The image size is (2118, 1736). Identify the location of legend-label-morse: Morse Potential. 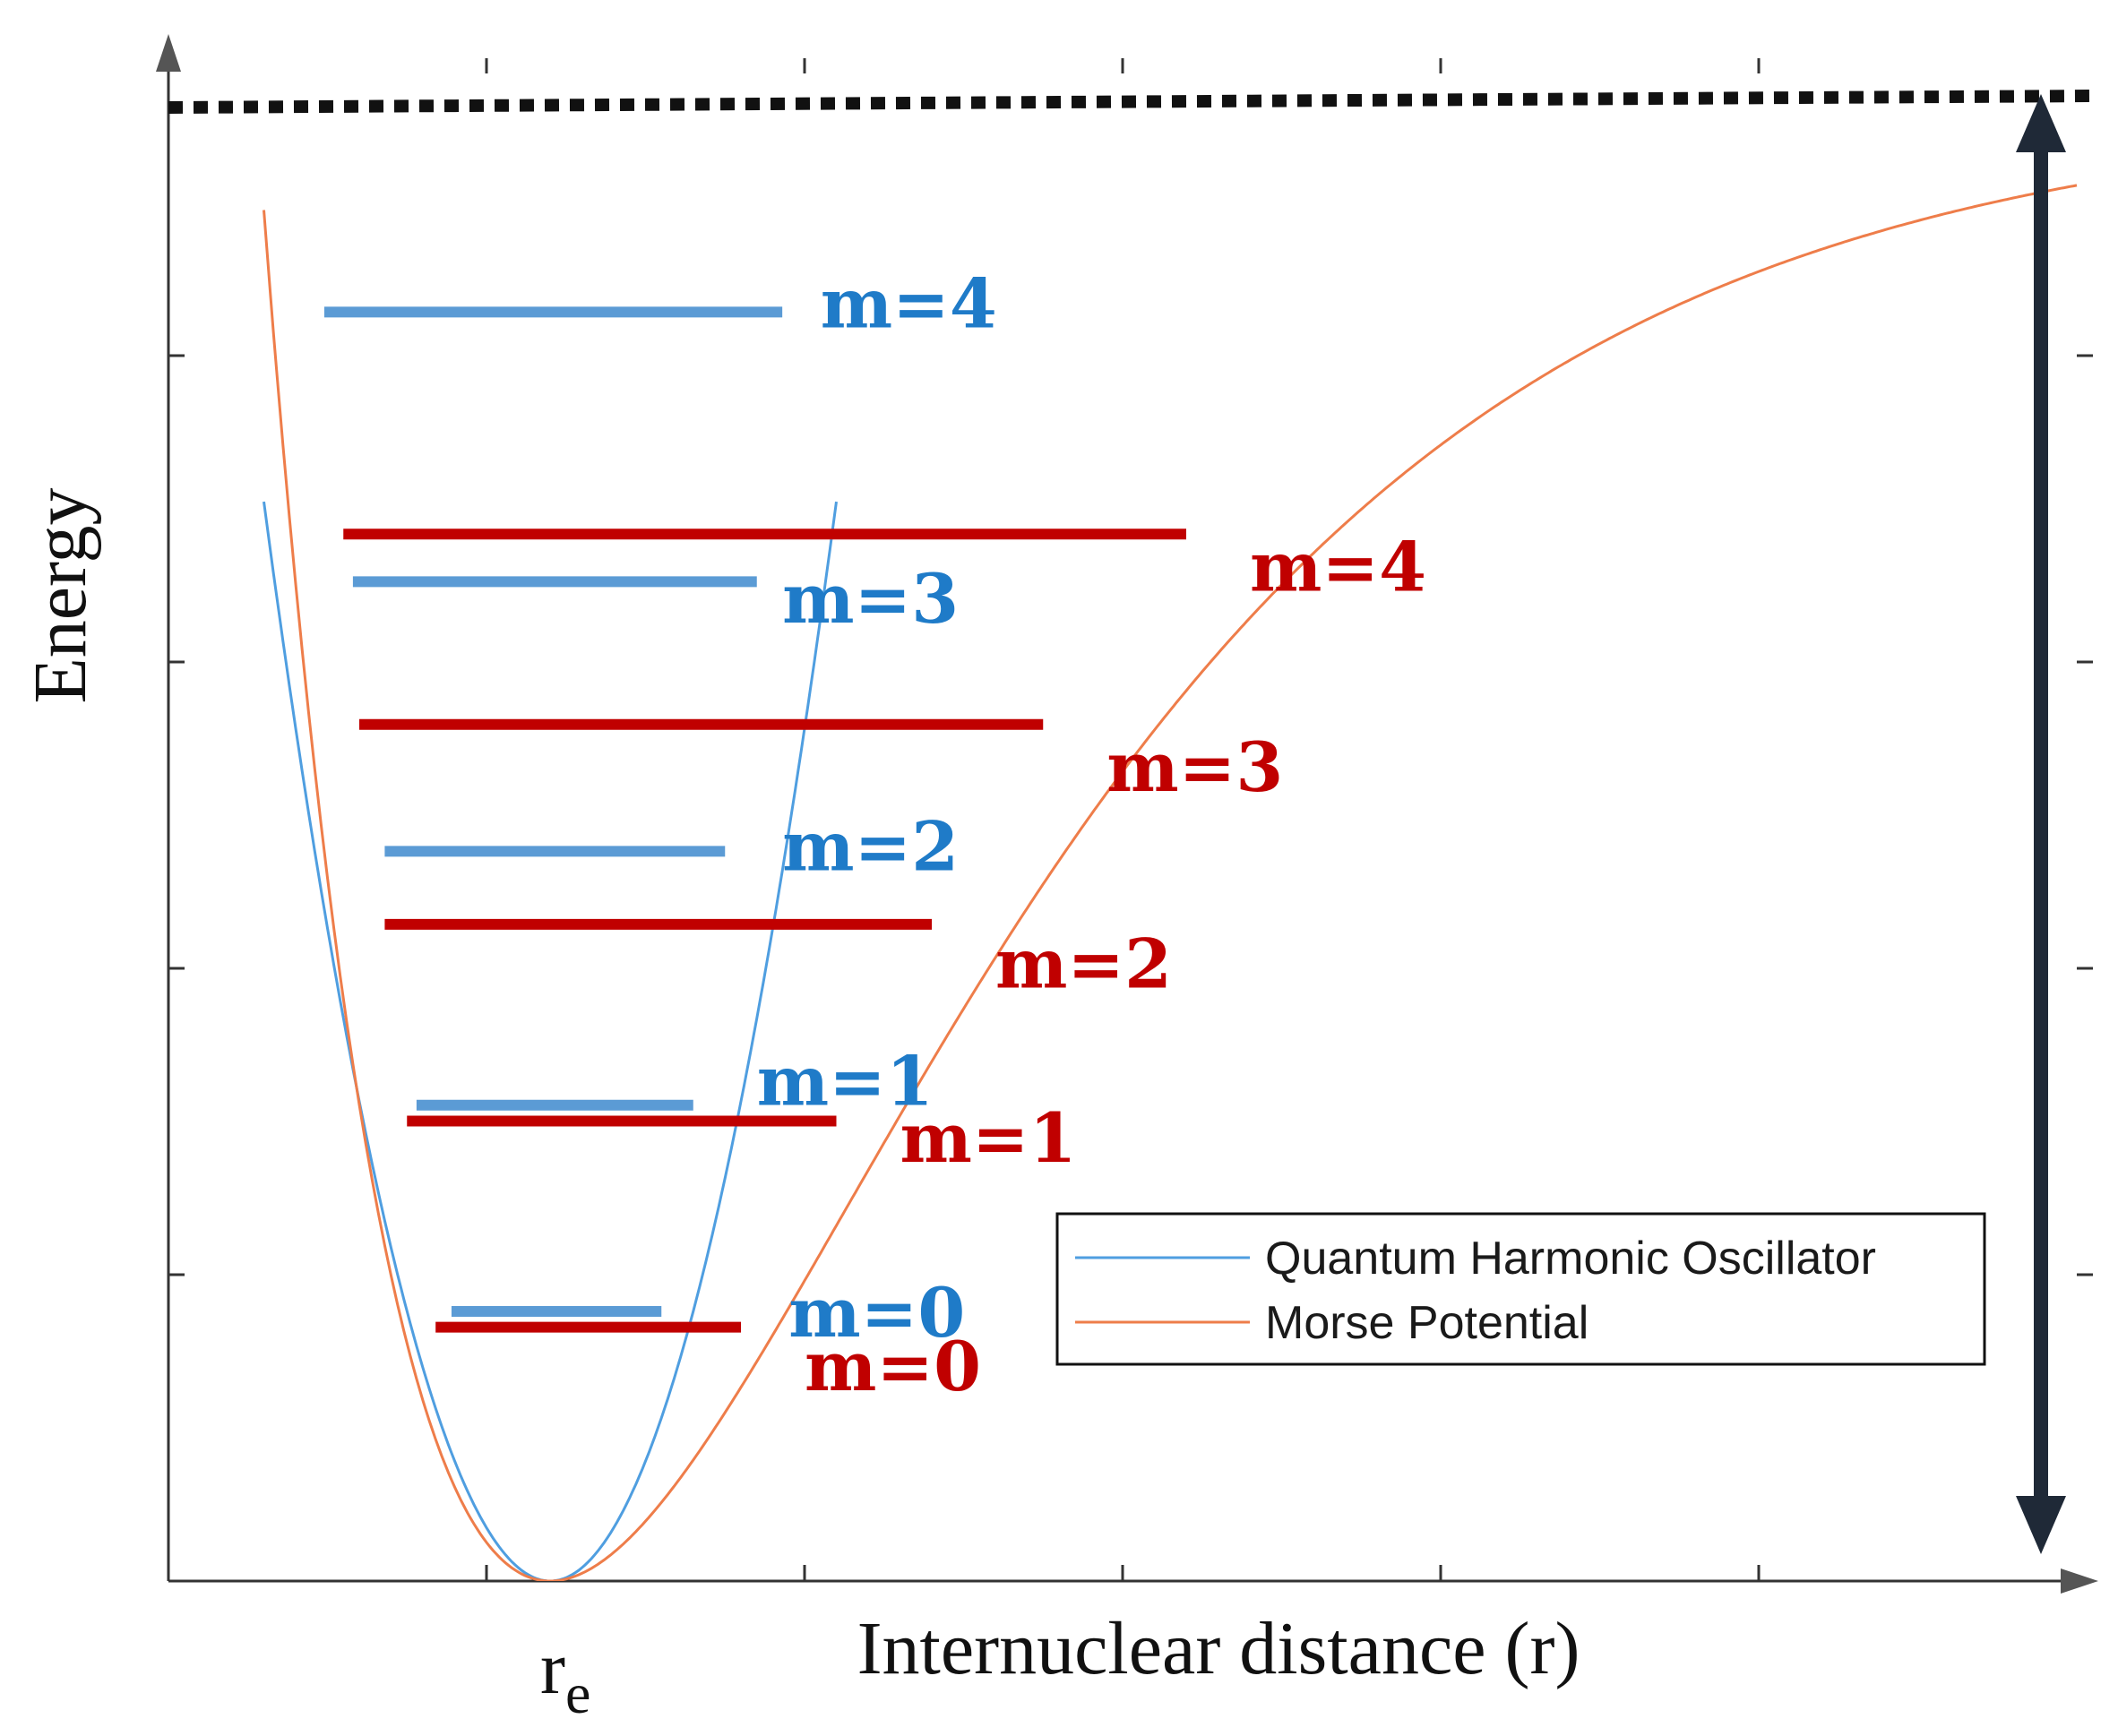
(1426, 1323).